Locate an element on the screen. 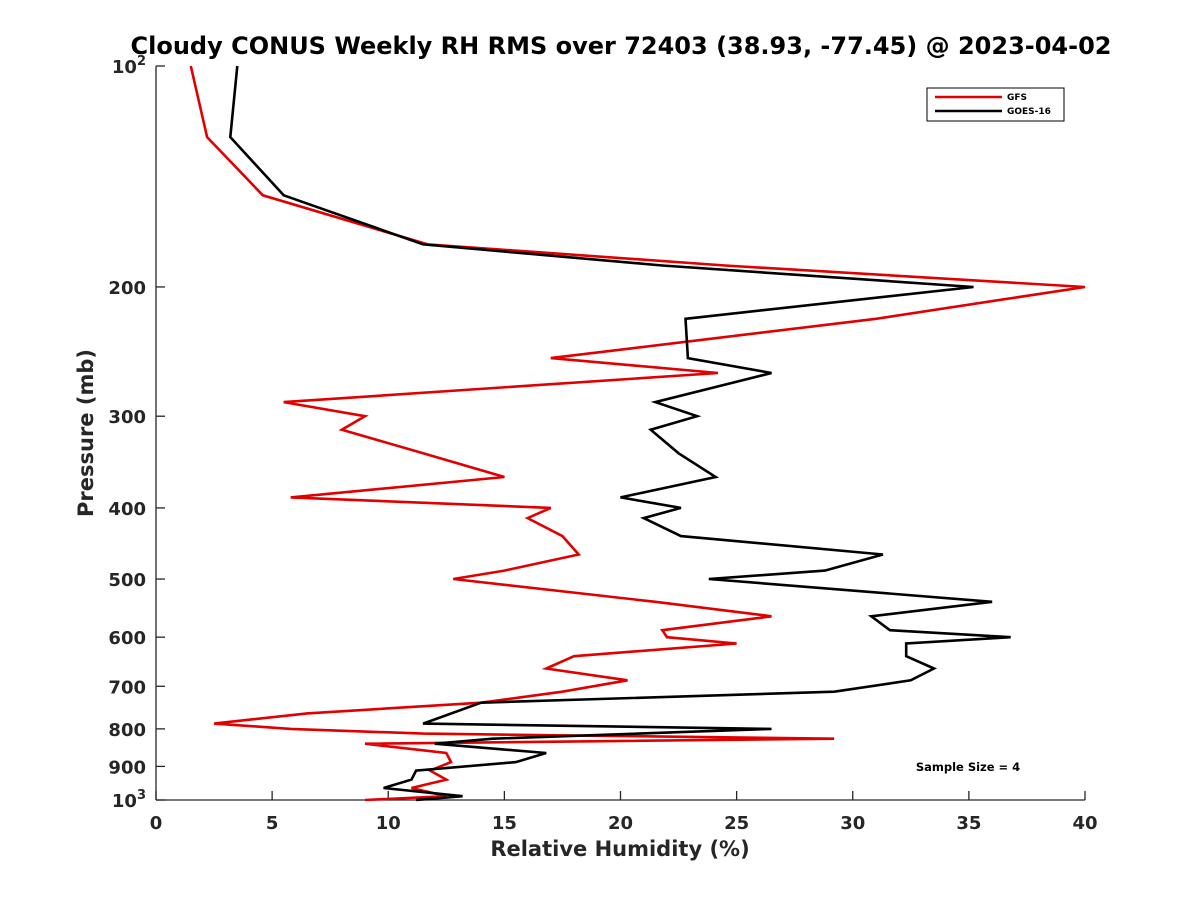  legend-label-goes16: GOES-16 is located at coordinates (1029, 112).